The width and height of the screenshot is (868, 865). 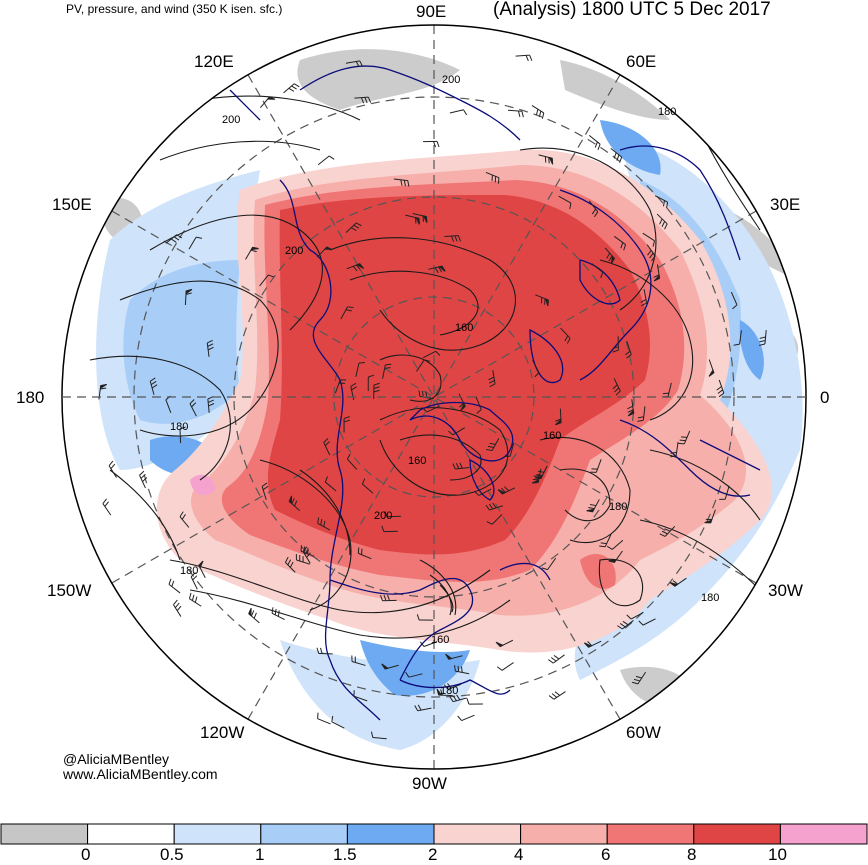 I want to click on lon-label-60w: 60W, so click(x=643, y=732).